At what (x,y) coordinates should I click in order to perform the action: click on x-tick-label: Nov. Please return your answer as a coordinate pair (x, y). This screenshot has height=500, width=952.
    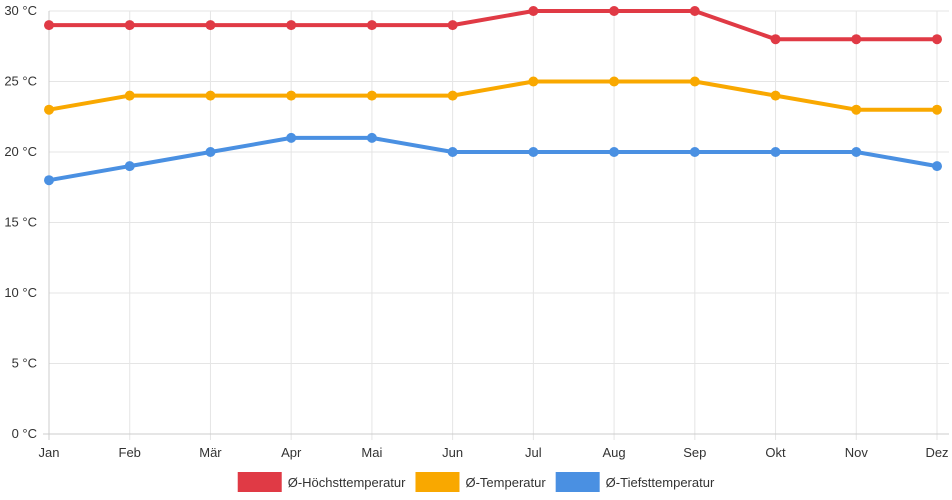
    Looking at the image, I should click on (857, 452).